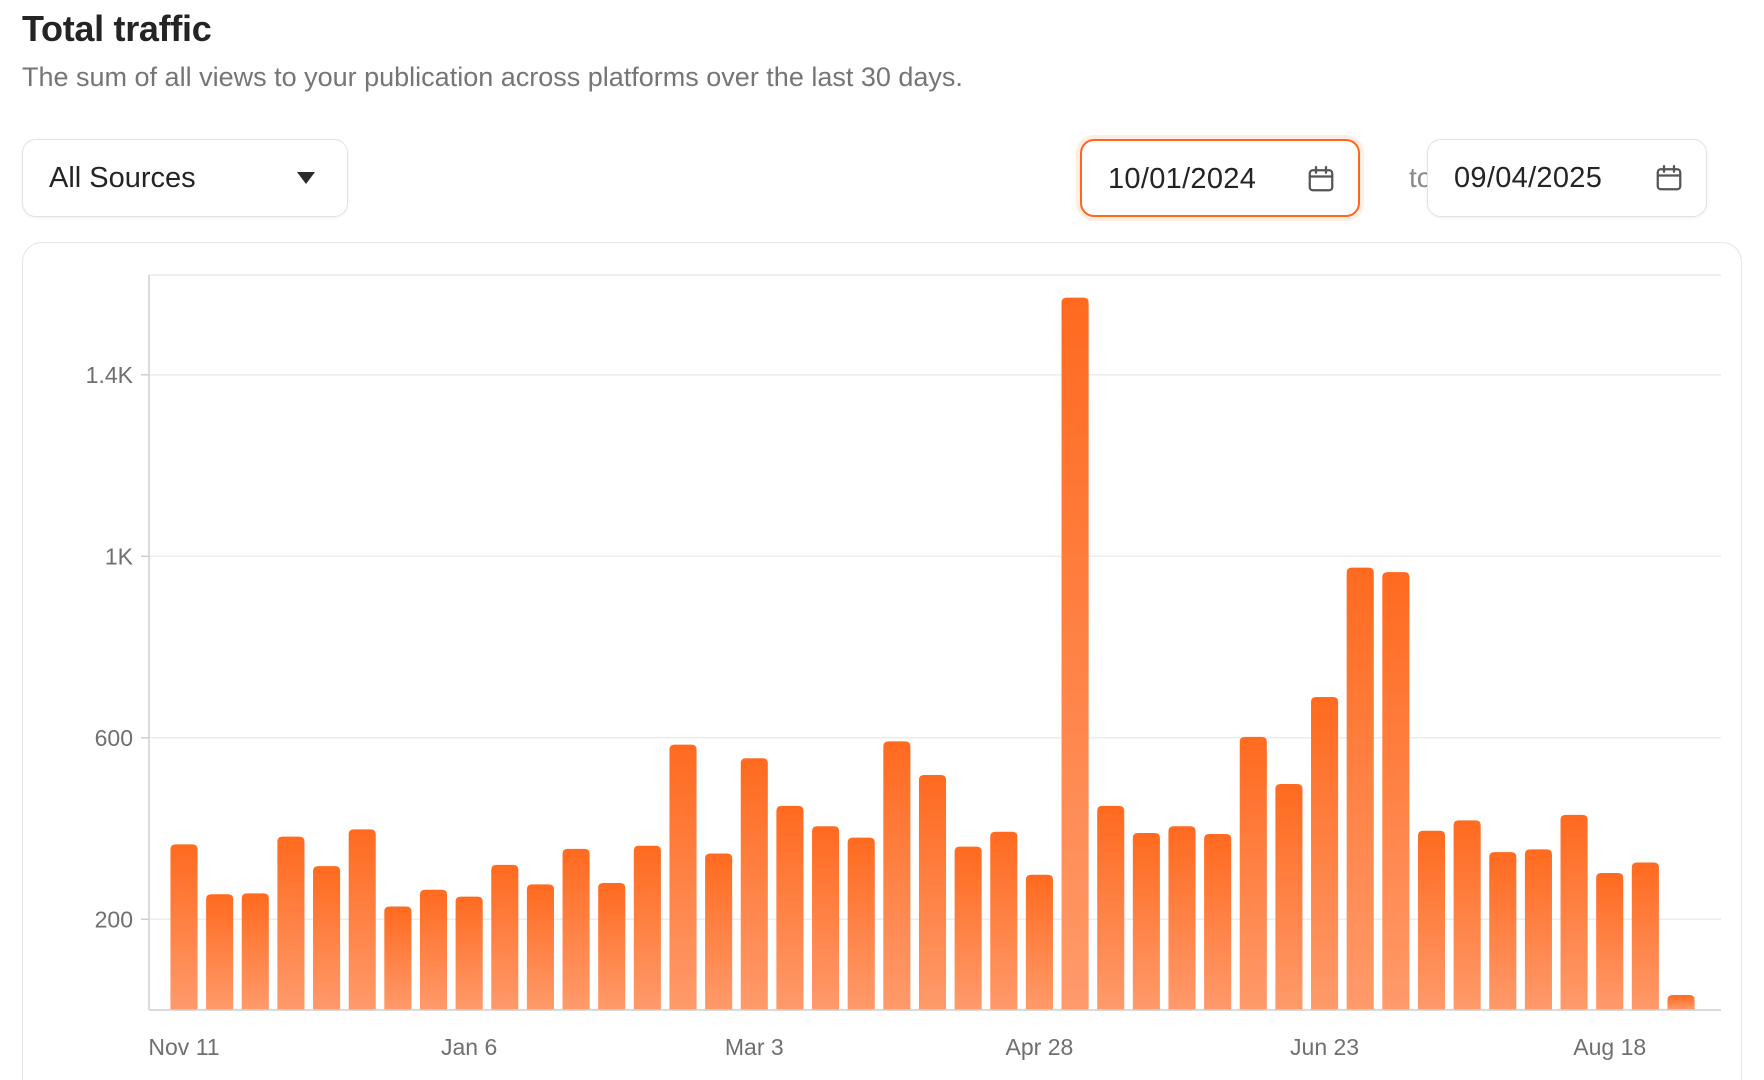 The image size is (1764, 1080). I want to click on y-tick-label: 200, so click(114, 919).